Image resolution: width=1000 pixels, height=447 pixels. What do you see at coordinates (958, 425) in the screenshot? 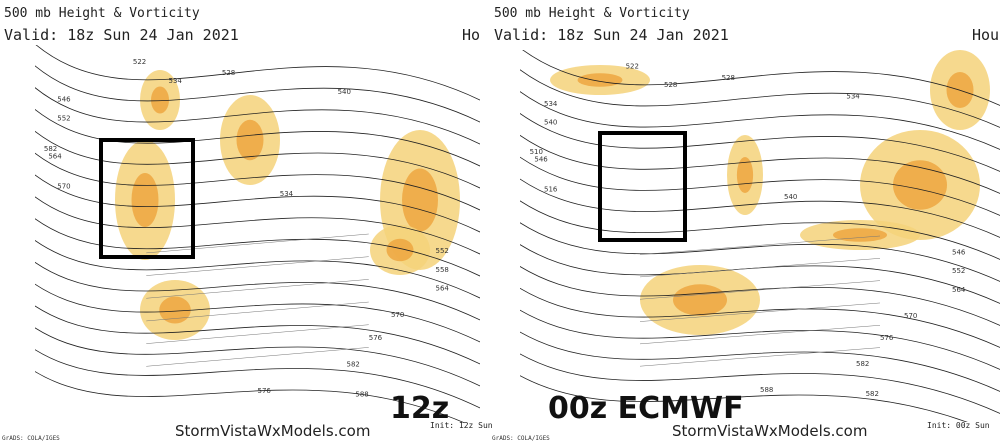
I see `init: Init: 00z Sun` at bounding box center [958, 425].